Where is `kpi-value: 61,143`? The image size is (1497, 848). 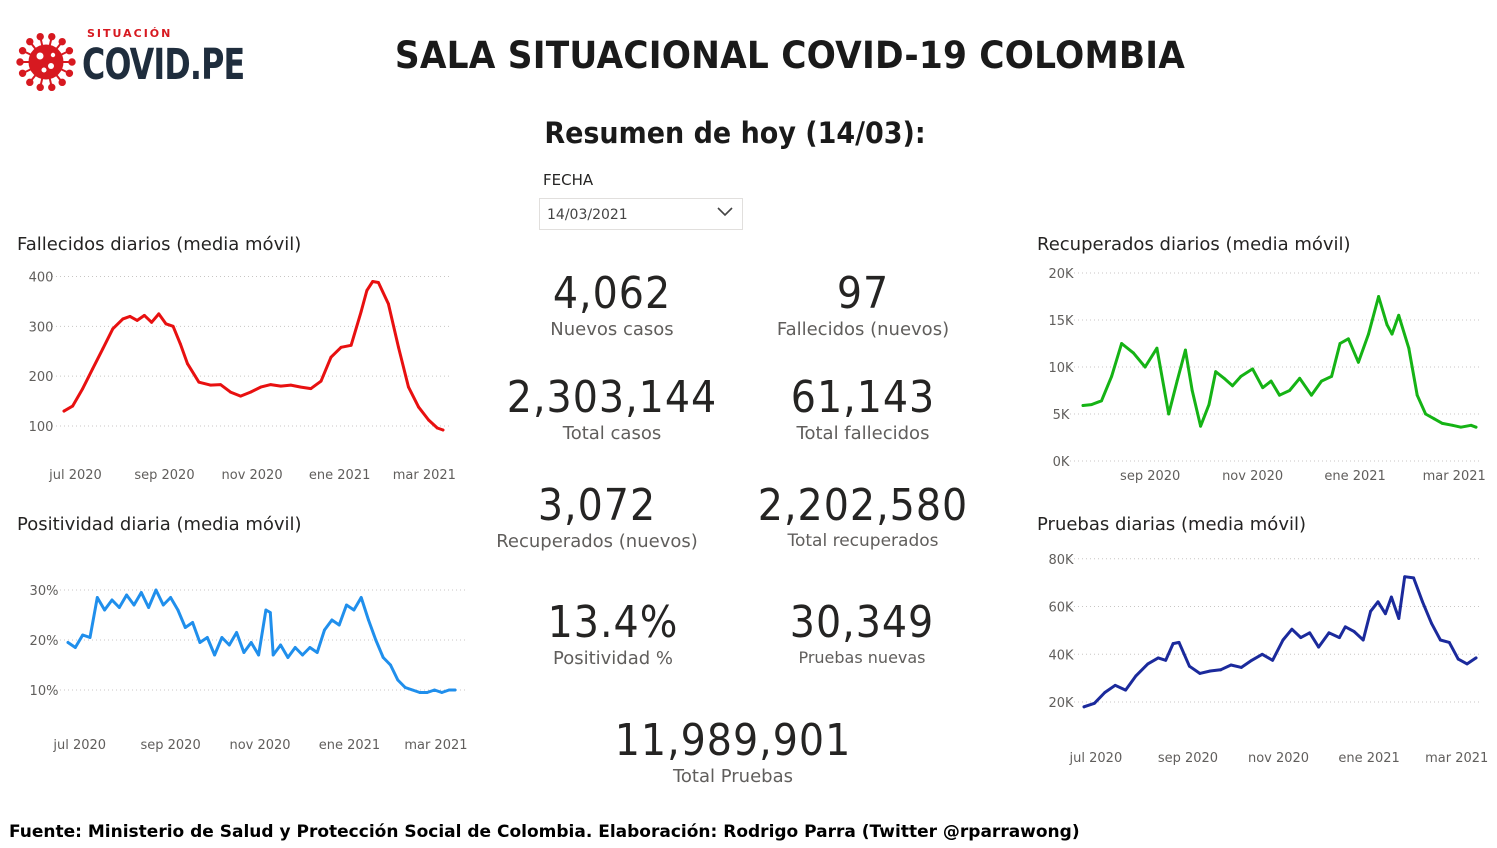
kpi-value: 61,143 is located at coordinates (863, 397).